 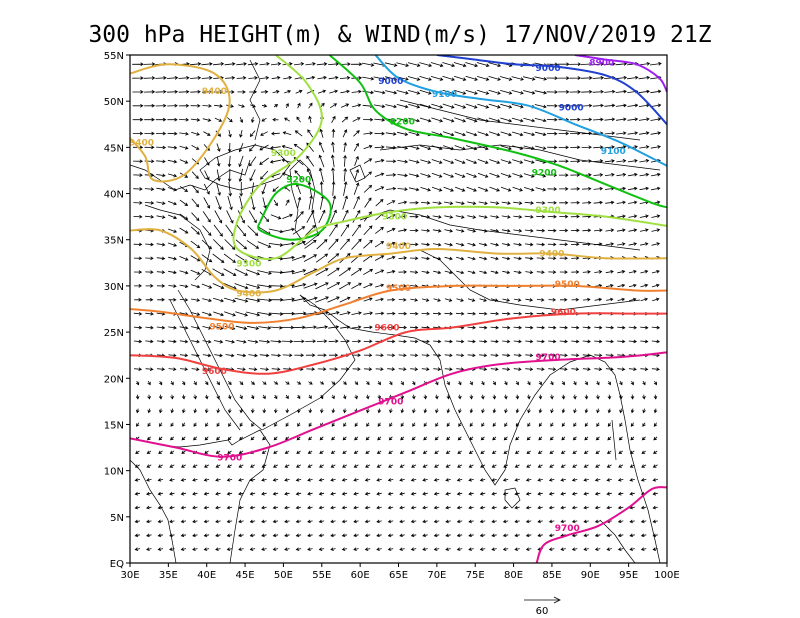 What do you see at coordinates (390, 82) in the screenshot?
I see `contour-label: 9000` at bounding box center [390, 82].